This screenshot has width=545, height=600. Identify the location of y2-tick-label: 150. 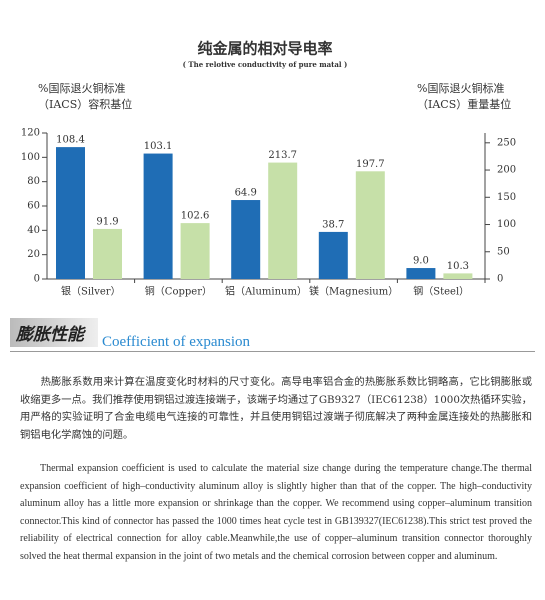
(506, 197).